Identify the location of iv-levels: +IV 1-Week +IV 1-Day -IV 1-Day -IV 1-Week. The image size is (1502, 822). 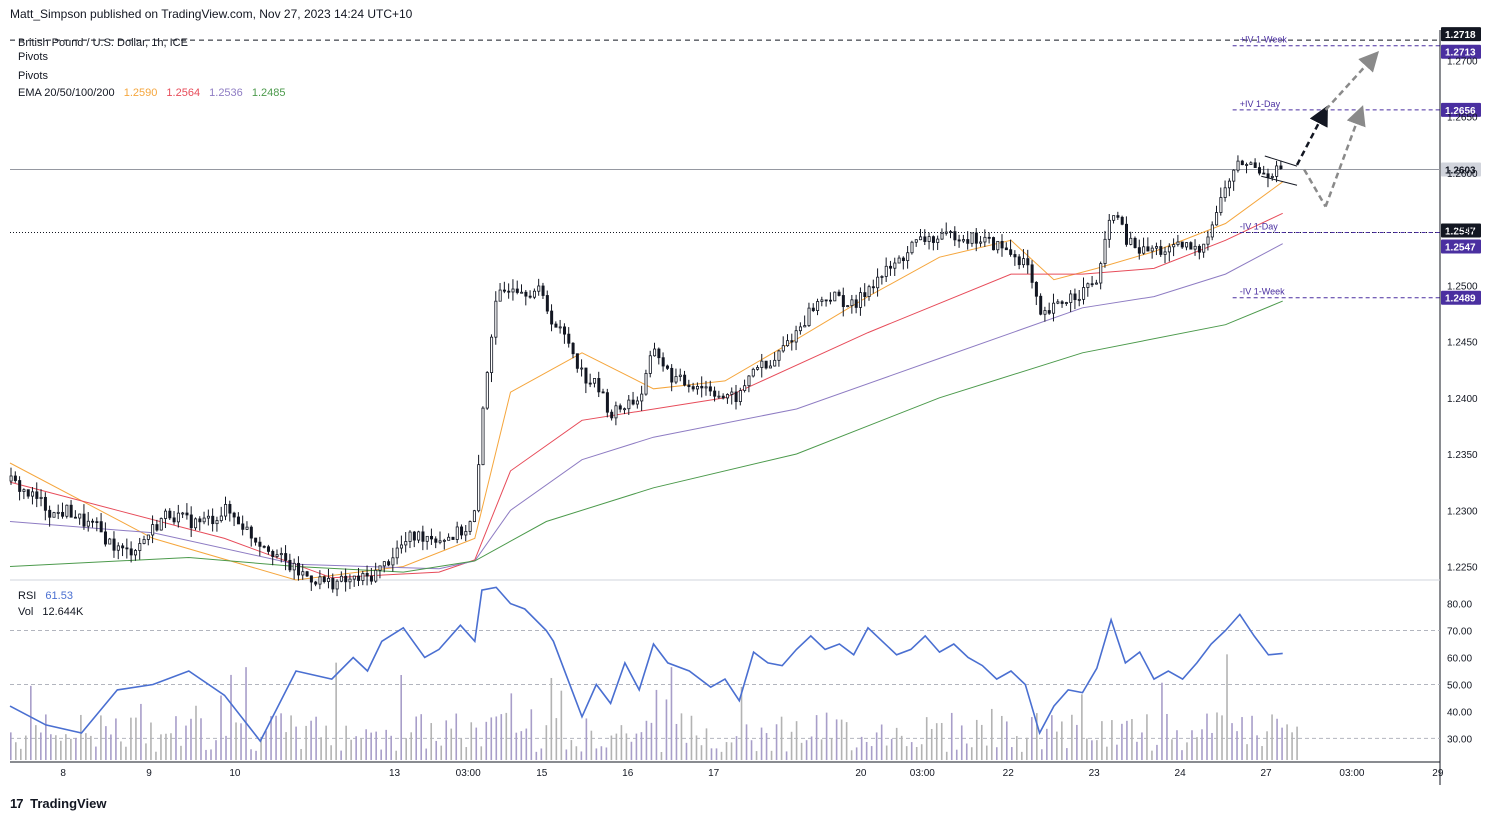
(1336, 167).